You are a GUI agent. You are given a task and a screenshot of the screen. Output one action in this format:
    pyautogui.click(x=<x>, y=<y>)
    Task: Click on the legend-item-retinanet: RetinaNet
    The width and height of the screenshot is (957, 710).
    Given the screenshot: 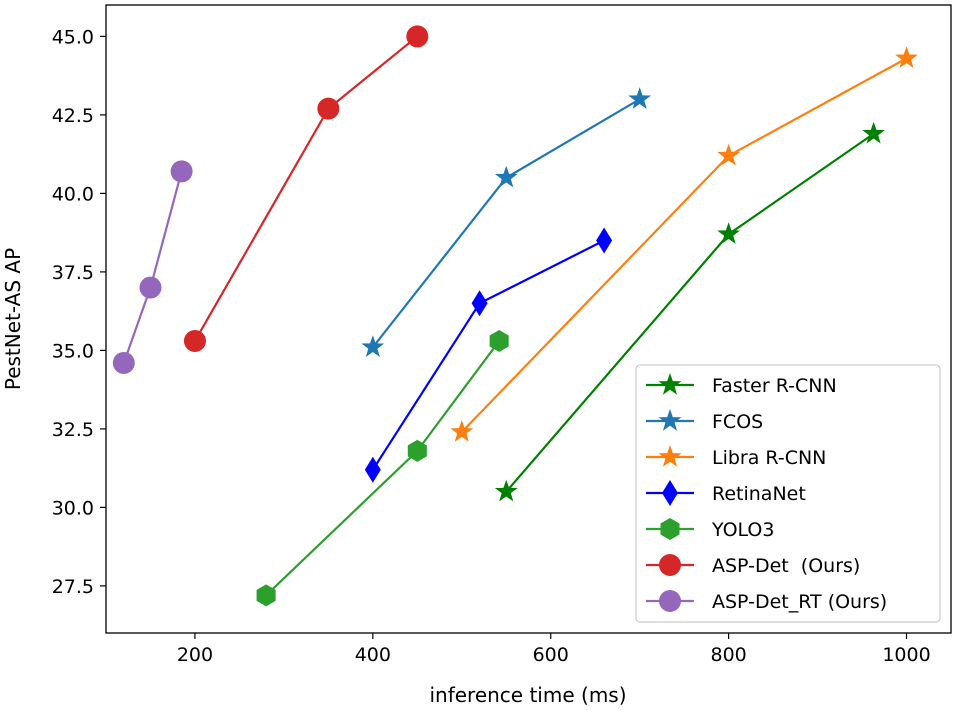 What is the action you would take?
    pyautogui.click(x=726, y=493)
    